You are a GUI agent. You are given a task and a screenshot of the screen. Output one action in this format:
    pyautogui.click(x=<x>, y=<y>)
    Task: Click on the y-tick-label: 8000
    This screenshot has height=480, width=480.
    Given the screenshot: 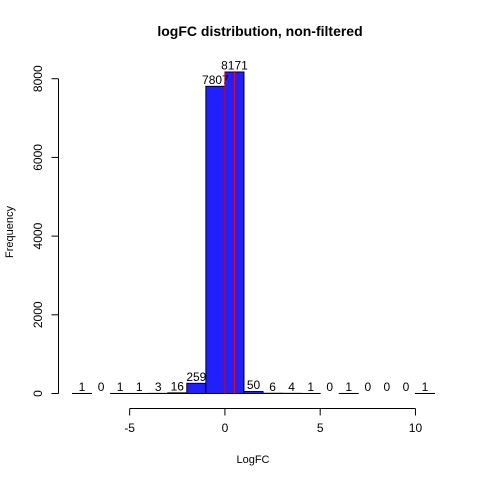 What is the action you would take?
    pyautogui.click(x=38, y=78)
    